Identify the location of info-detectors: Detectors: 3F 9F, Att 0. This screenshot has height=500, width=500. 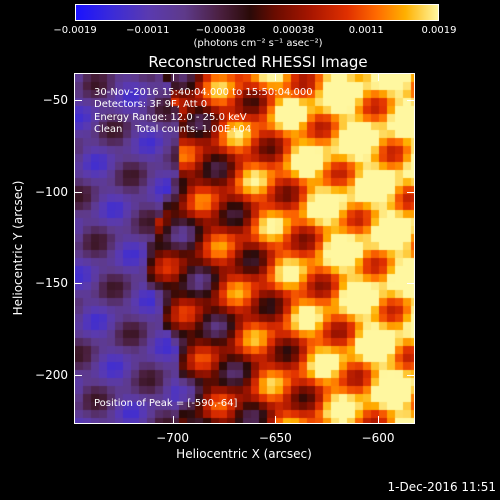
(151, 104).